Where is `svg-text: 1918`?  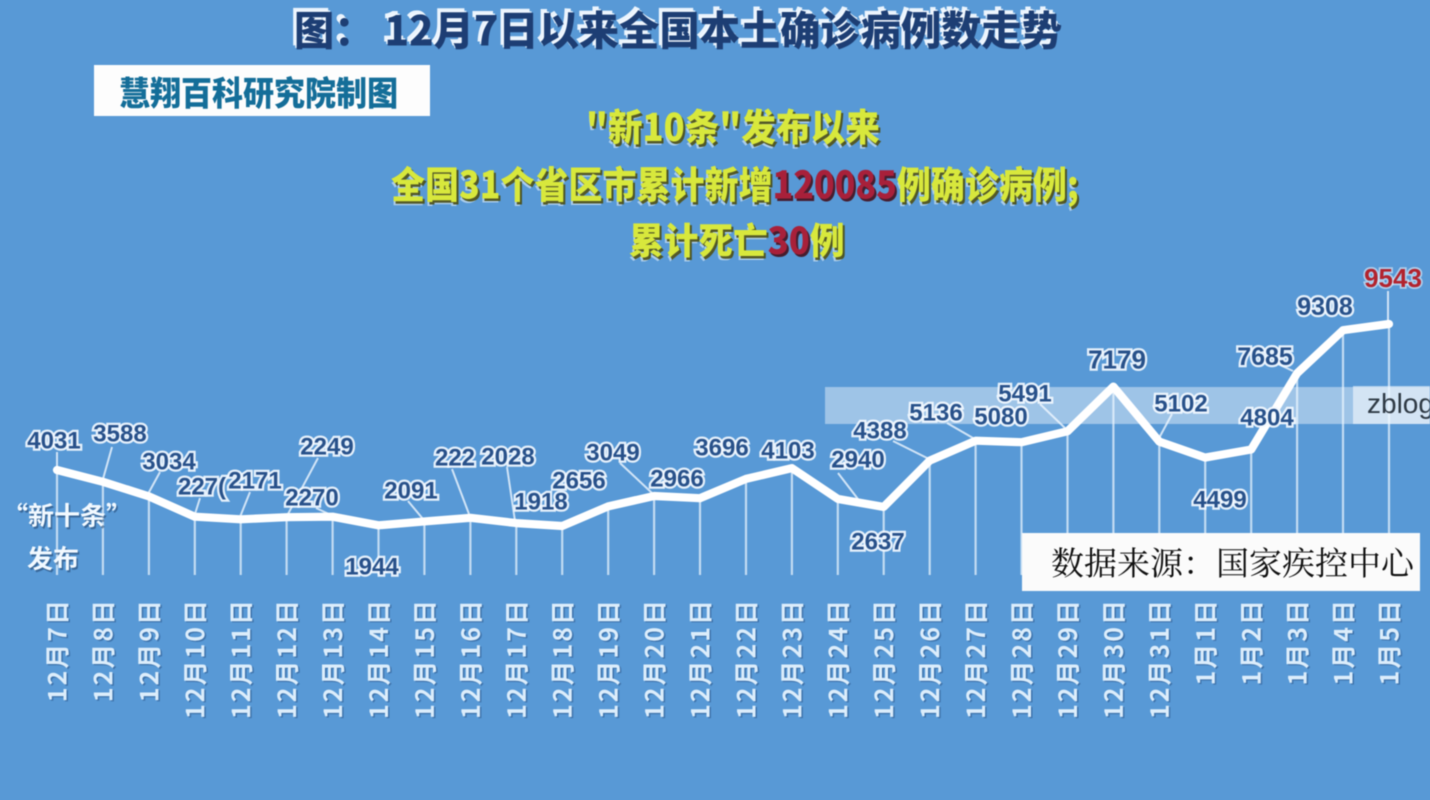
svg-text: 1918 is located at coordinates (540, 502).